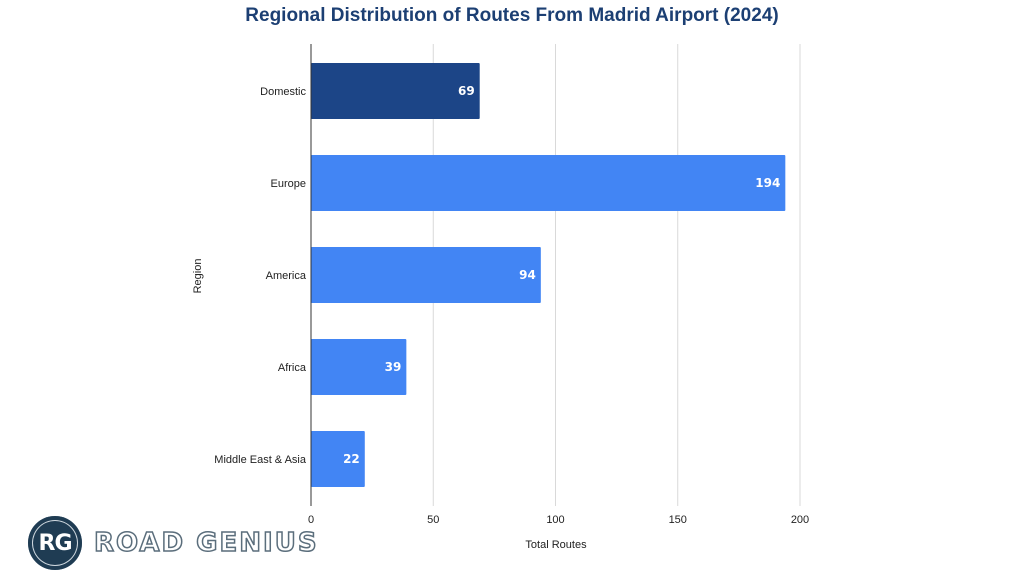 This screenshot has width=1024, height=582. Describe the element at coordinates (288, 184) in the screenshot. I see `y-category-label: Europe` at that location.